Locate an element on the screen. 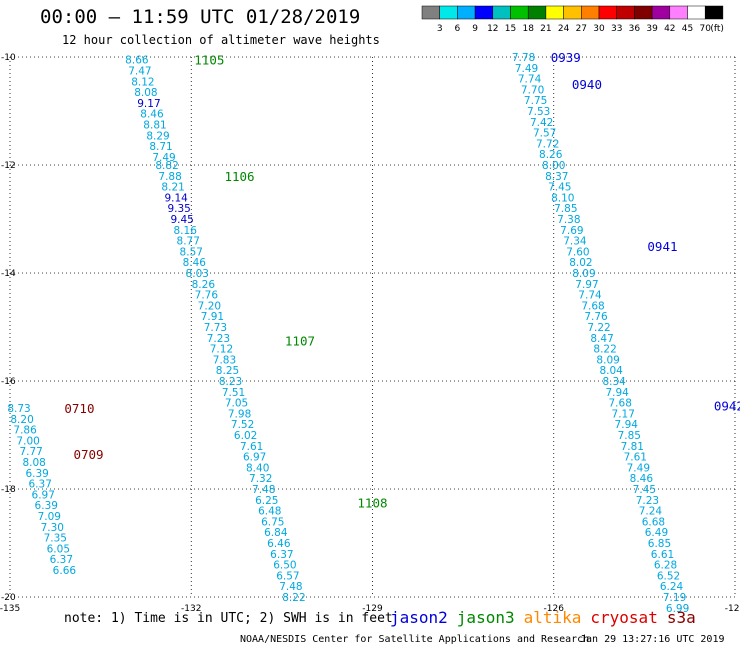 This screenshot has height=650, width=740. y-tick-label: -14 is located at coordinates (8, 274).